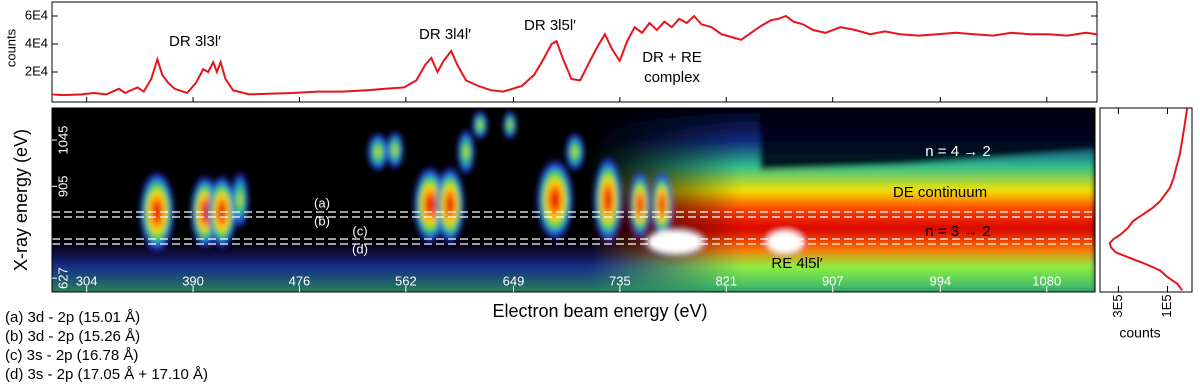  What do you see at coordinates (21, 200) in the screenshot?
I see `y-axis-label: X-ray energy (eV)` at bounding box center [21, 200].